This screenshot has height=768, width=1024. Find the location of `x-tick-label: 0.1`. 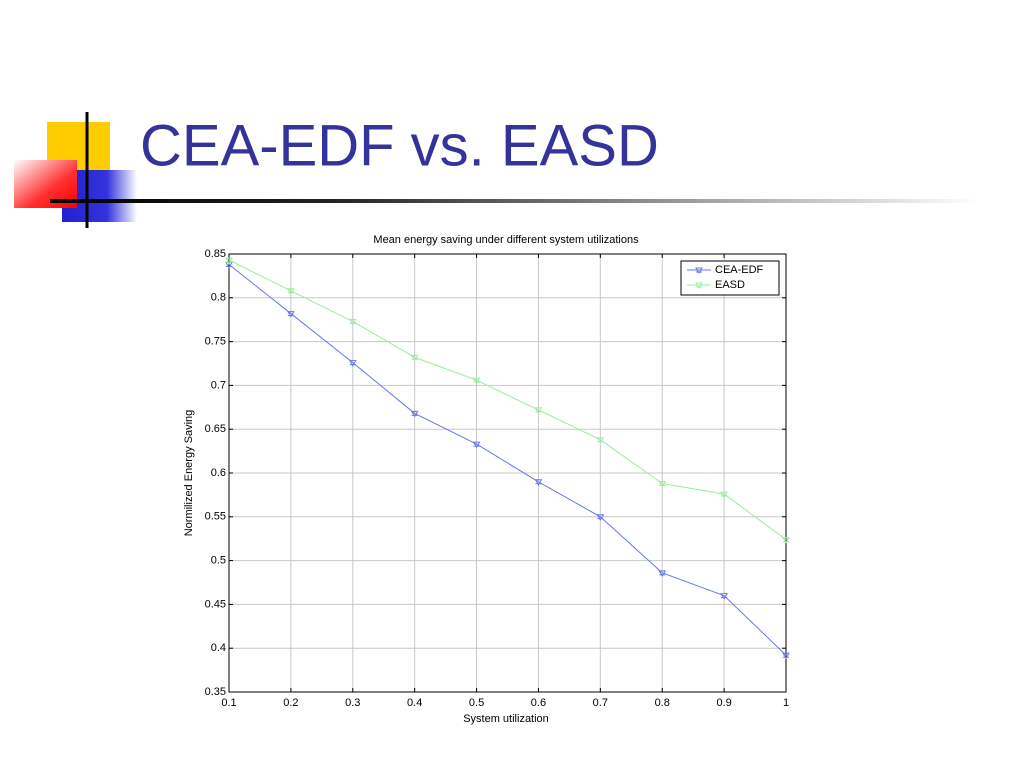

x-tick-label: 0.1 is located at coordinates (228, 703).